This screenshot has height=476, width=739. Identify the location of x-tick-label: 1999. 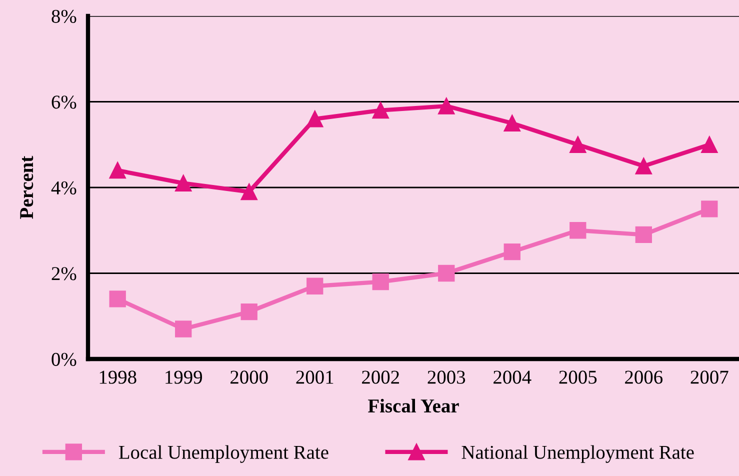
(184, 377).